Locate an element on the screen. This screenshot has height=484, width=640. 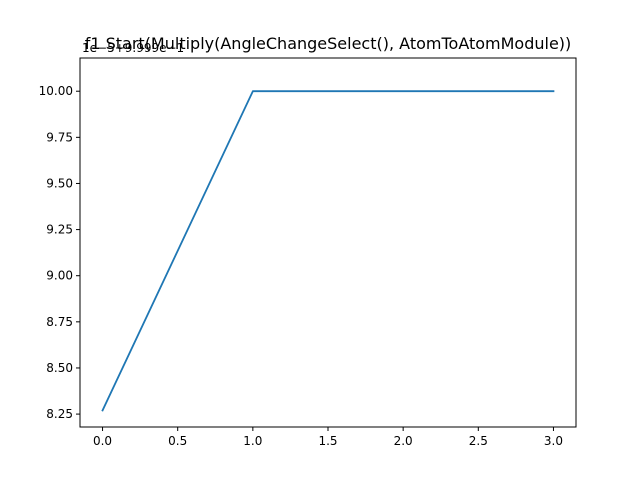
x-tick-label: 2.0 is located at coordinates (403, 441).